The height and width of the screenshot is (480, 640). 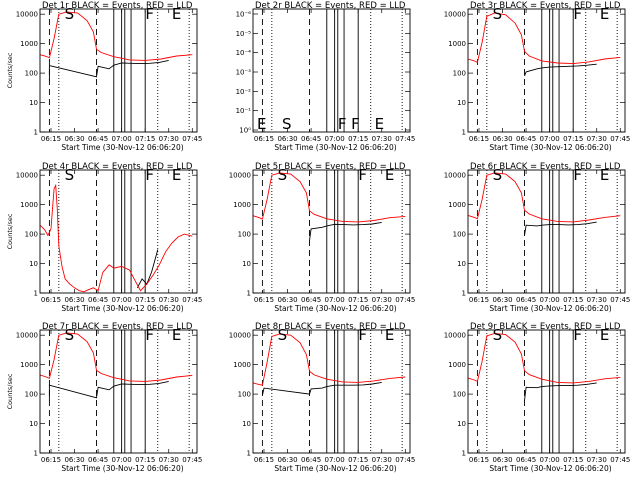 I want to click on y-tick-label: 10⁻⁶, so click(x=244, y=15).